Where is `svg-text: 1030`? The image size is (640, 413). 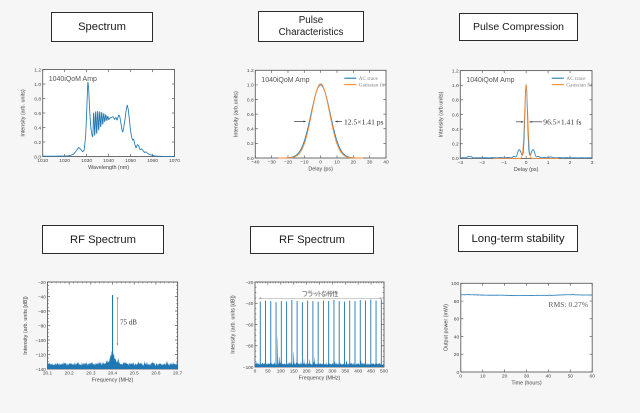 svg-text: 1030 is located at coordinates (86, 161).